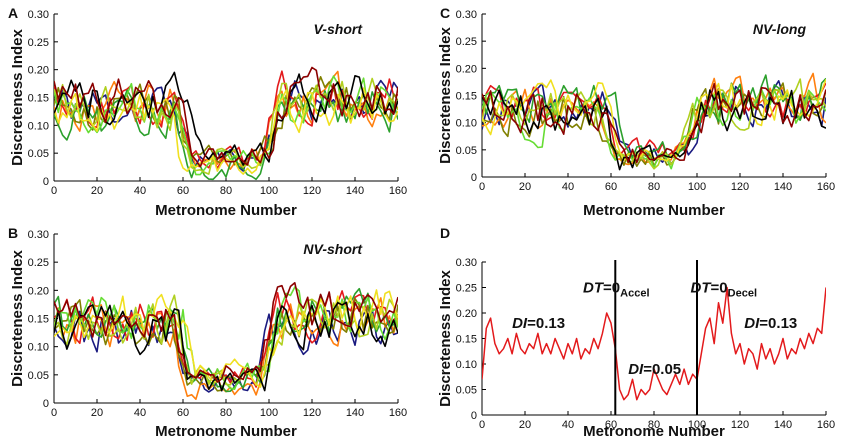 This screenshot has width=843, height=441. Describe the element at coordinates (333, 249) in the screenshot. I see `condition-label: NV-short` at that location.